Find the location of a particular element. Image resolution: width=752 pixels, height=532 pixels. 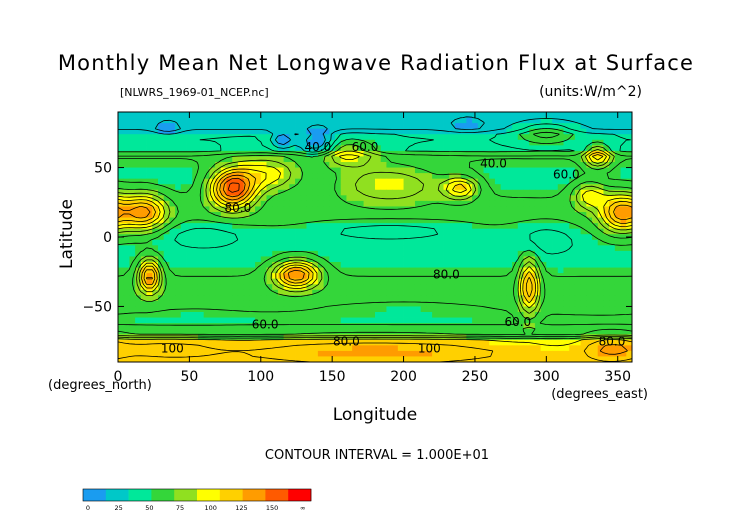

contour-interval-text: CONTOUR INTERVAL = 1.000E+01 is located at coordinates (377, 455).